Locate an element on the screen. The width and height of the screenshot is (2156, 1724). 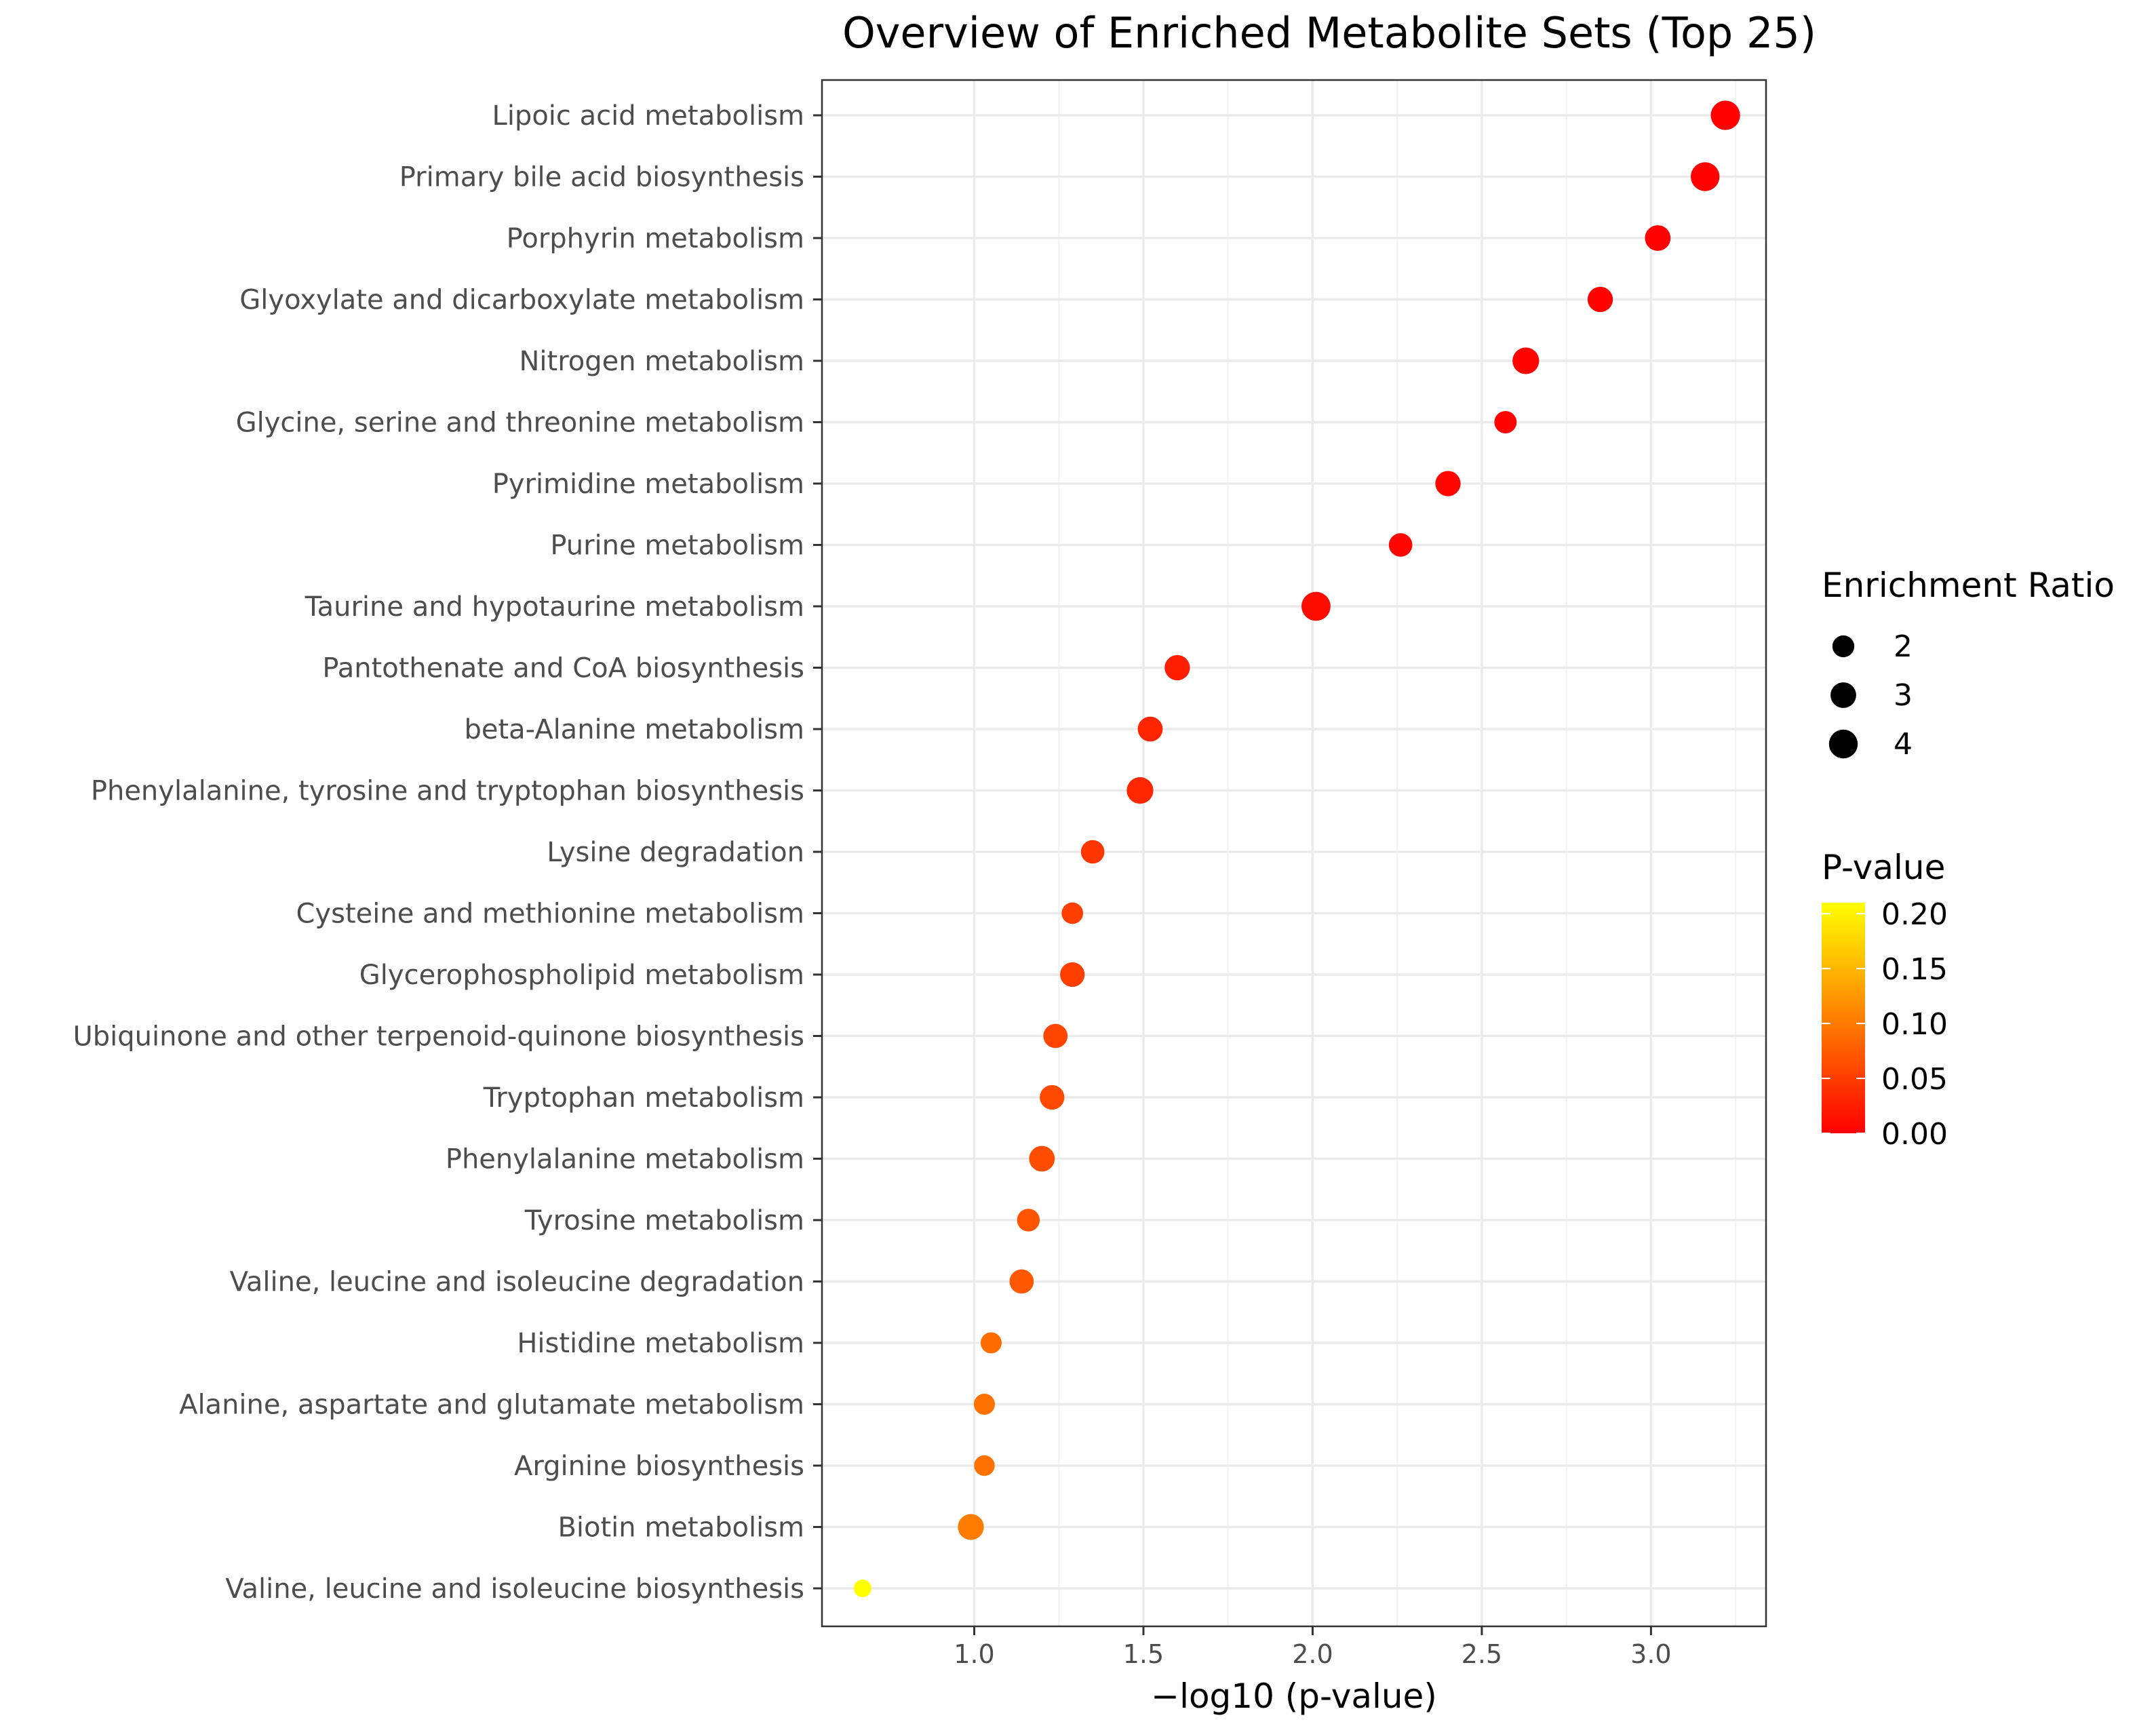
color-legend-ticks: 0.00 0.05 0.10 0.15 0.20 is located at coordinates (1885, 1024).